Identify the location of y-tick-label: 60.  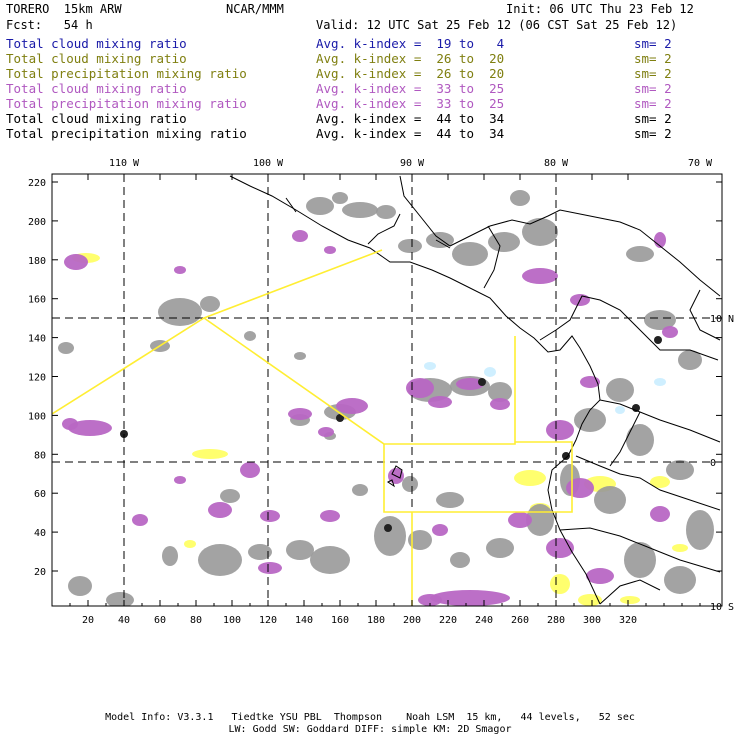
(40, 494).